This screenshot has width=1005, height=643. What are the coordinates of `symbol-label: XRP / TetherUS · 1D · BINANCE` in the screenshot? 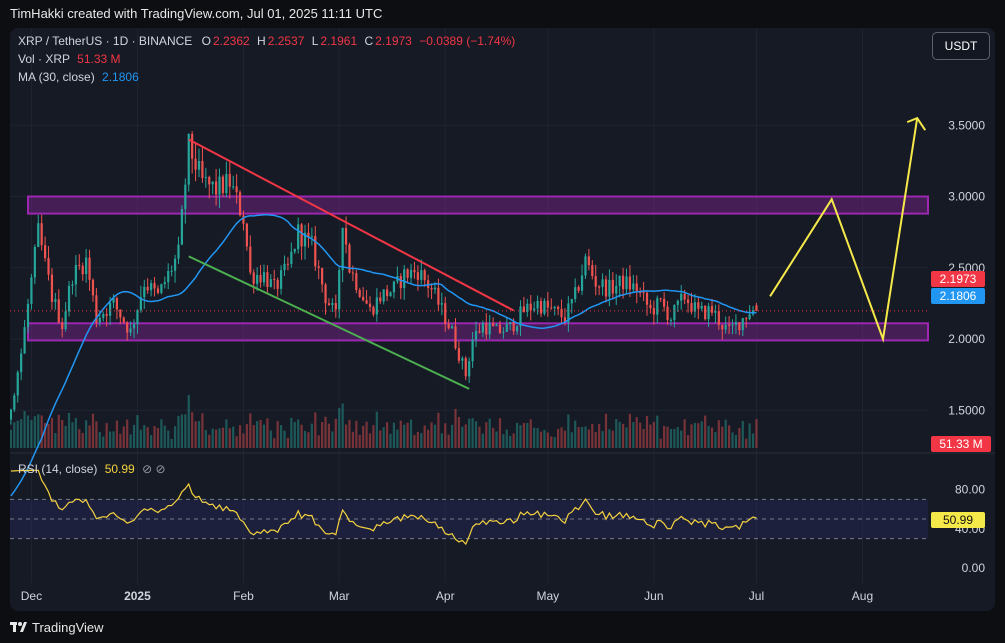 It's located at (105, 41).